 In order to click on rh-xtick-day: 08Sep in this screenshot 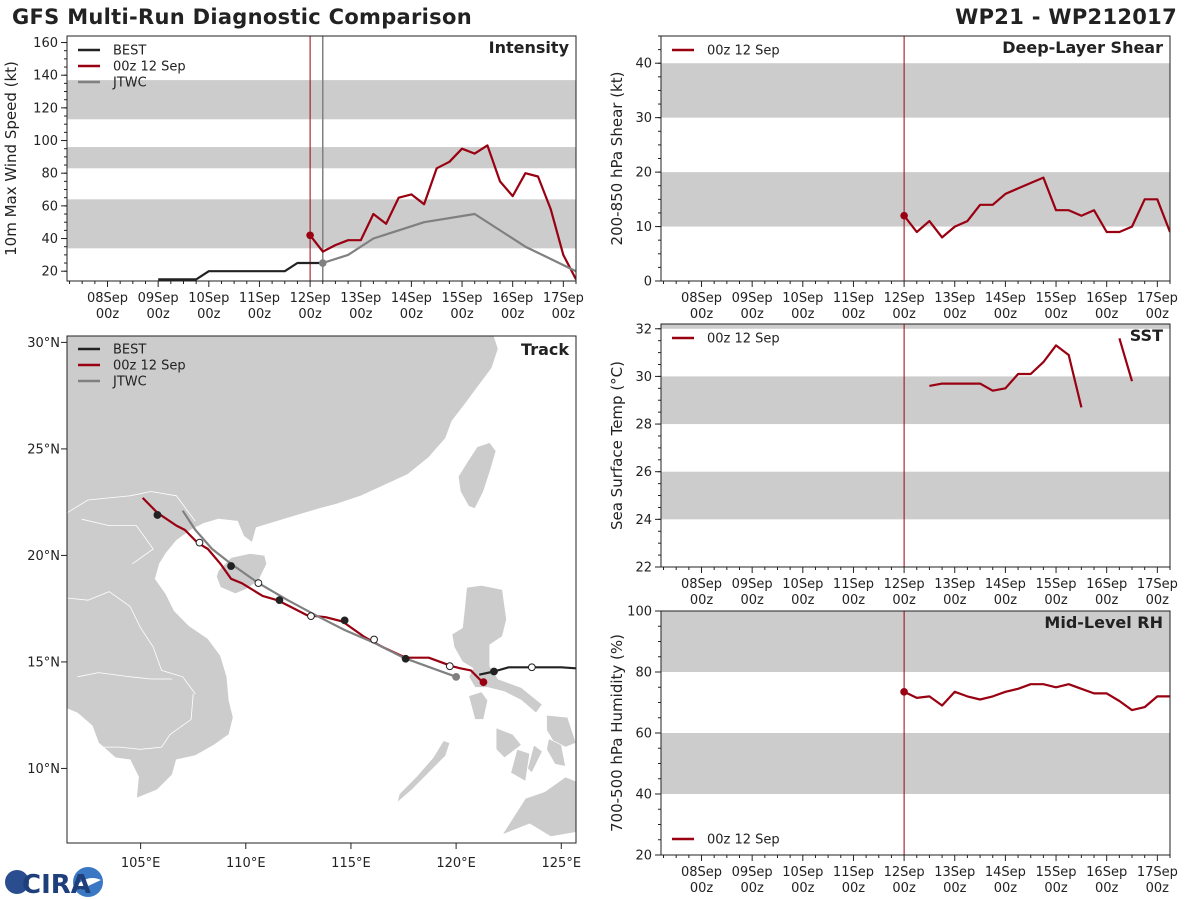, I will do `click(701, 872)`.